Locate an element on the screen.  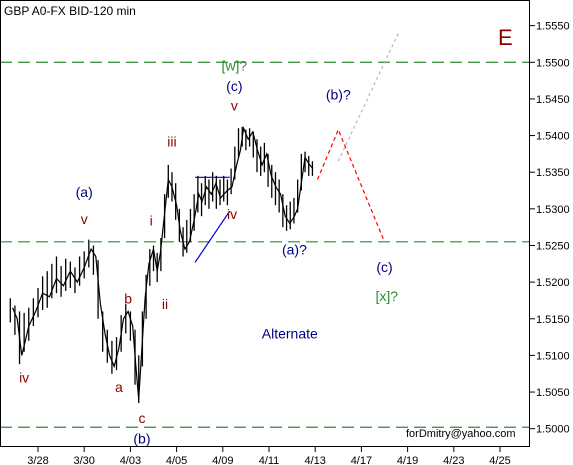
triangle-lower-line is located at coordinates (212, 236).